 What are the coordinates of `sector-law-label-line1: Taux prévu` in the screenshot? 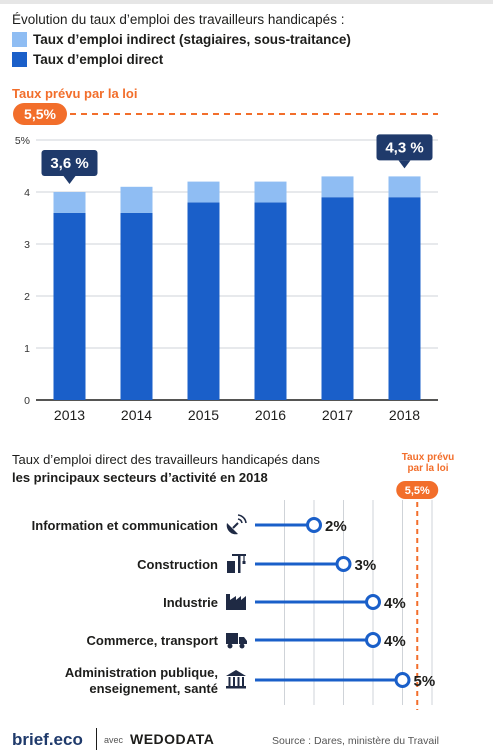 It's located at (428, 457).